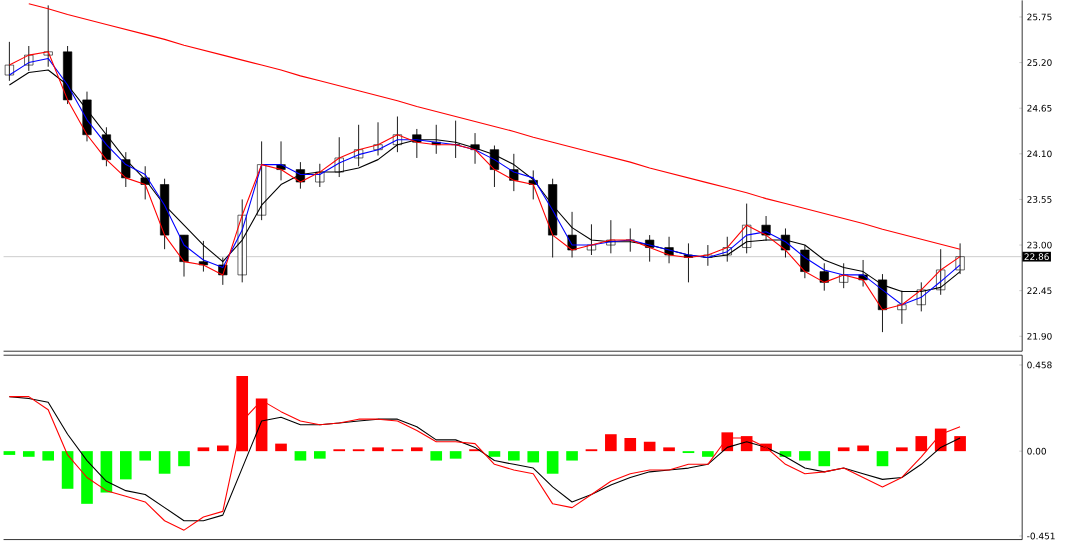 The image size is (1065, 543). What do you see at coordinates (1039, 199) in the screenshot?
I see `y-tick-label: 23.55` at bounding box center [1039, 199].